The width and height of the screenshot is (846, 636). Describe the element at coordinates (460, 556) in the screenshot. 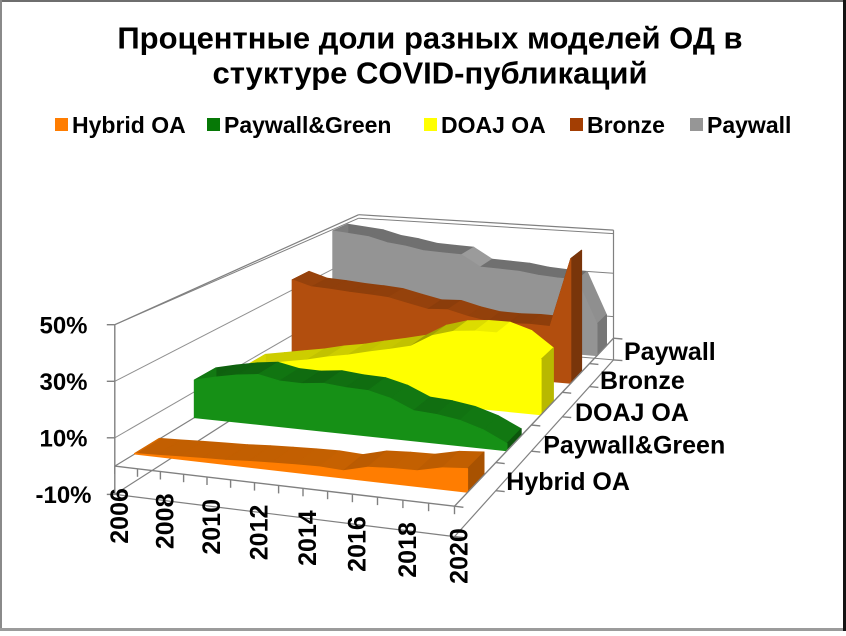

I see `svg-text: 2020` at that location.